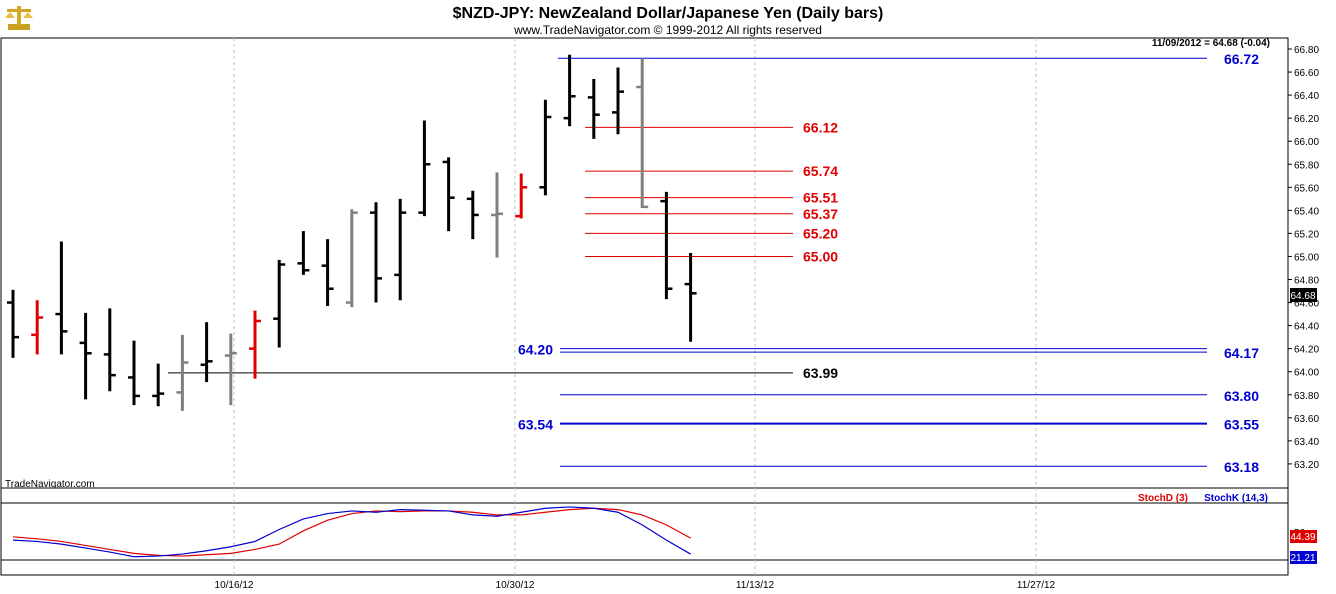 The width and height of the screenshot is (1336, 594). I want to click on last-price-badge: 64.68, so click(1303, 295).